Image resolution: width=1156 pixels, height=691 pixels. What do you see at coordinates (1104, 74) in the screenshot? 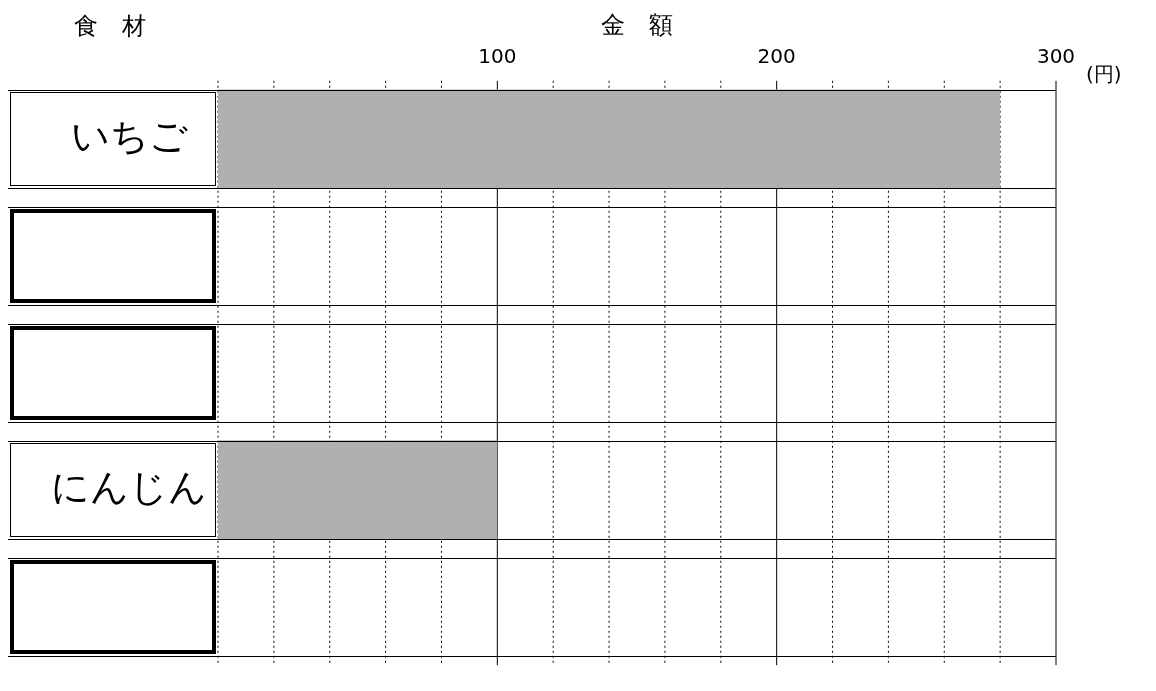
I see `text: (円)` at bounding box center [1104, 74].